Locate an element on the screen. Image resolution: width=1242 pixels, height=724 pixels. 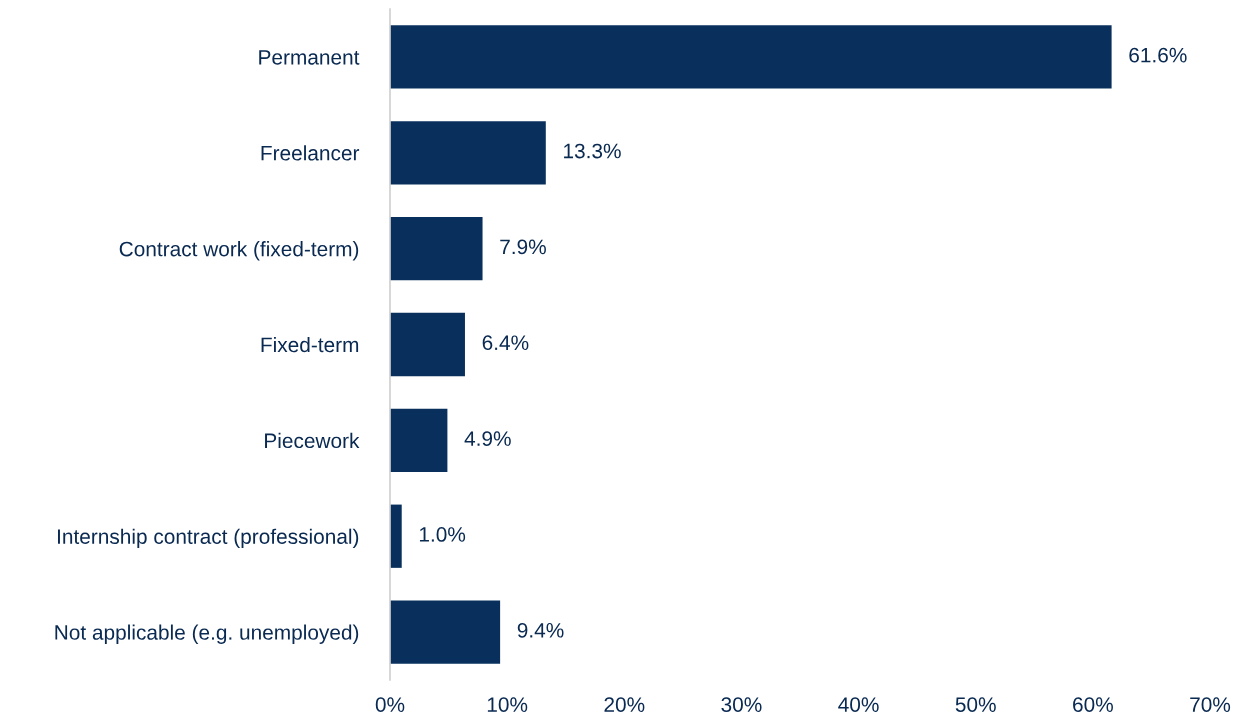
data-label: 13.3% is located at coordinates (592, 151).